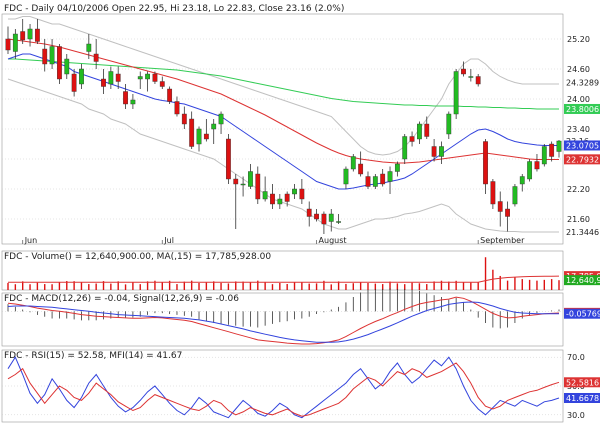 The image size is (600, 426). I want to click on price-value-tag-label: 22.7932, so click(582, 159).